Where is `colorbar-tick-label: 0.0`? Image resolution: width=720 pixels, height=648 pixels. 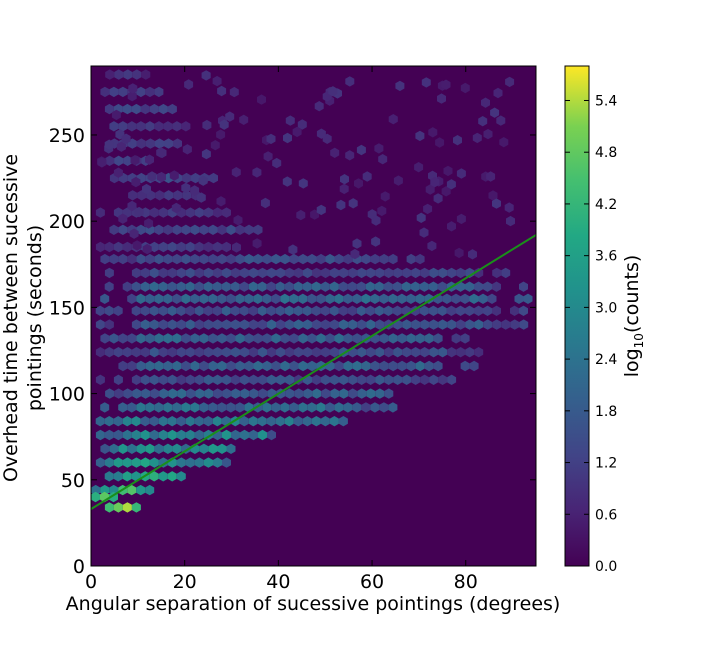
colorbar-tick-label: 0.0 is located at coordinates (606, 567).